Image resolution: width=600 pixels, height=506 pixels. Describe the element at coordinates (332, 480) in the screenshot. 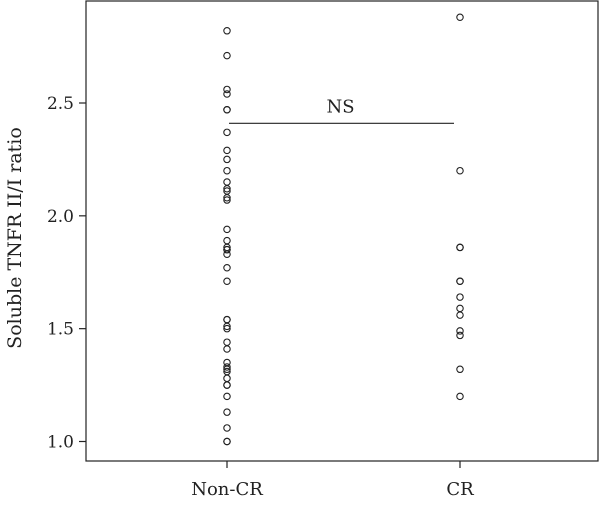

I see `x-axis: Non-CR CR` at that location.